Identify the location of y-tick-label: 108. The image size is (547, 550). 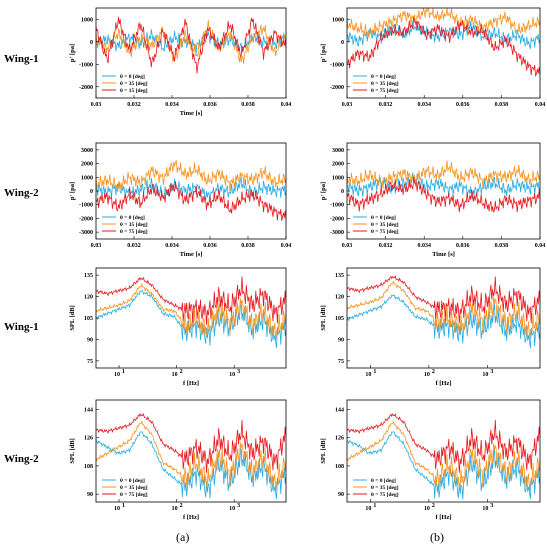
(88, 467).